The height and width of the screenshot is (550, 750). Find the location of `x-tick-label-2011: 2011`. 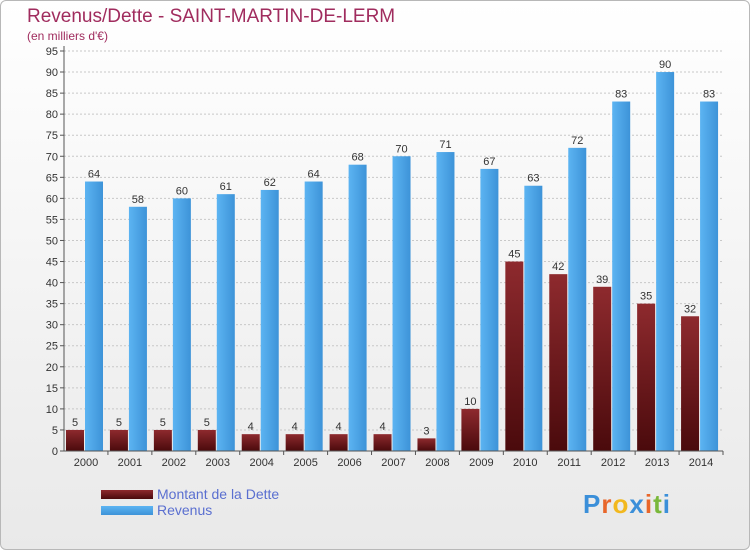

x-tick-label-2011: 2011 is located at coordinates (569, 463).